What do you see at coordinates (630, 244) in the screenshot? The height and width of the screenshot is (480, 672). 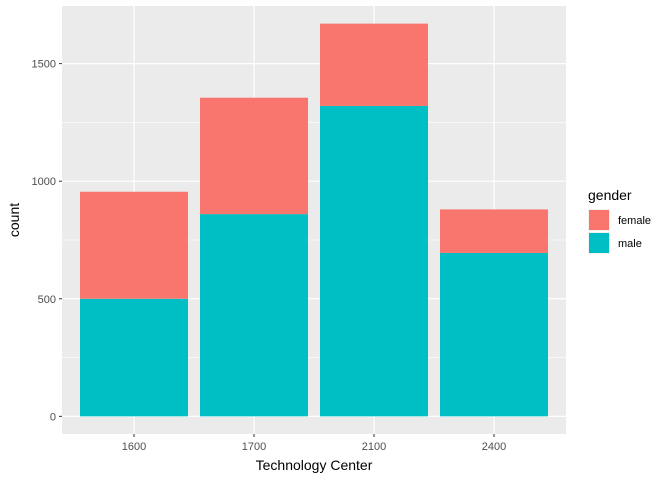 I see `legend-label-male: male` at bounding box center [630, 244].